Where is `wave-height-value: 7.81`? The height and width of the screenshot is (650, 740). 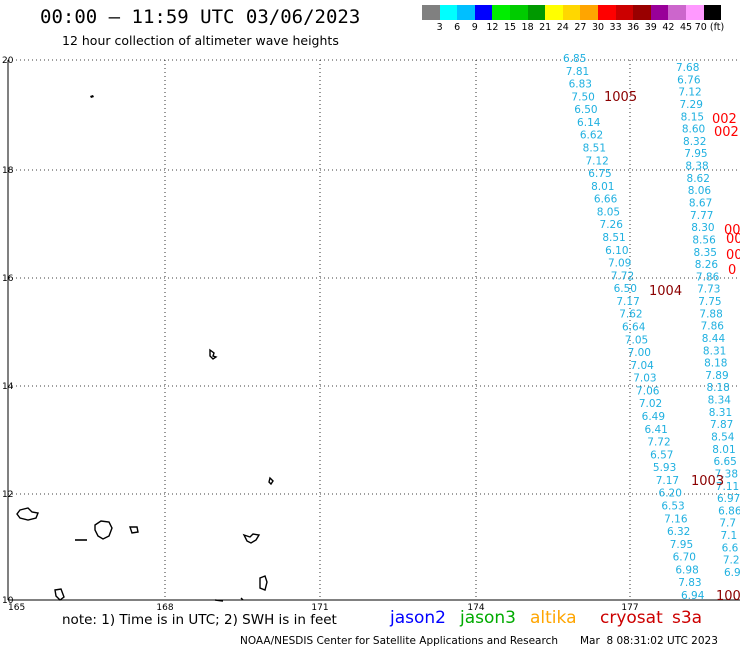
wave-height-value: 7.81 is located at coordinates (577, 72).